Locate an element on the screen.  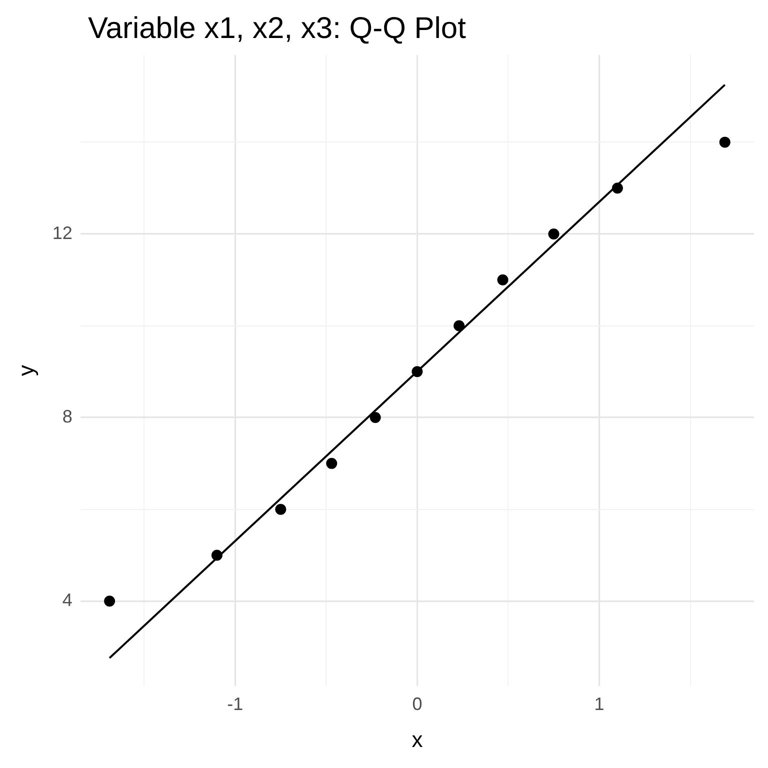
x-tick-label: -1 is located at coordinates (235, 704).